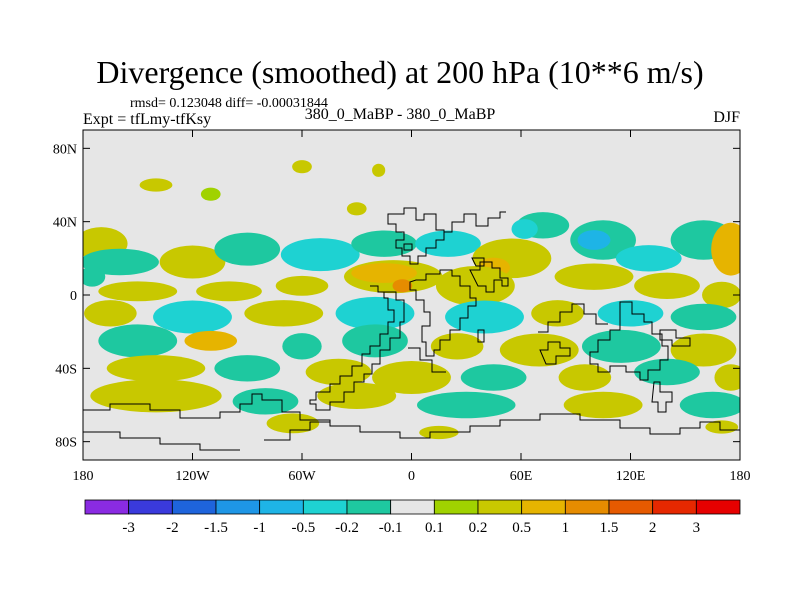 The width and height of the screenshot is (800, 600). What do you see at coordinates (481, 336) in the screenshot?
I see `coastline-madagascar` at bounding box center [481, 336].